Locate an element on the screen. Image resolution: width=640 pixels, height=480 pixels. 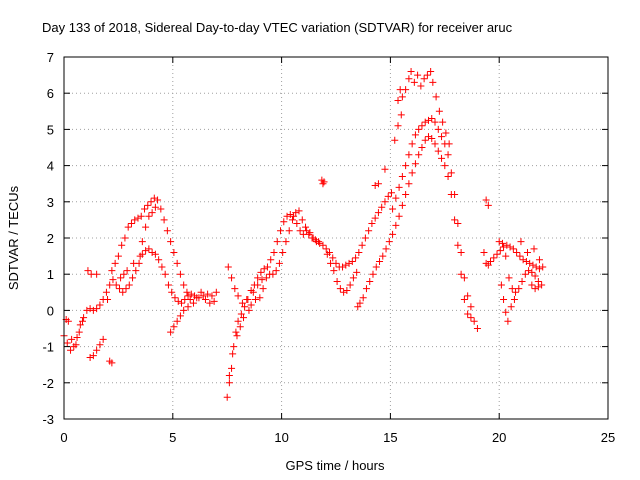
y-tick-label: -2 is located at coordinates (48, 383).